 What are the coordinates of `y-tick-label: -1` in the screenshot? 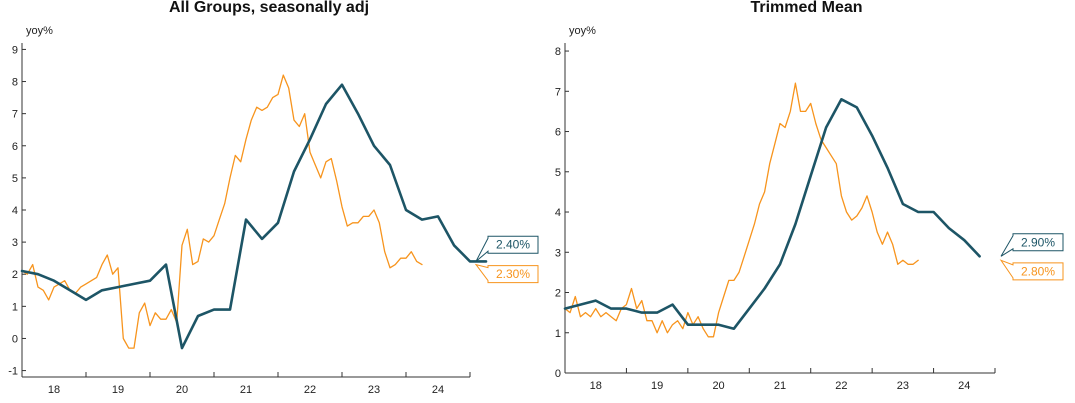 It's located at (13, 372).